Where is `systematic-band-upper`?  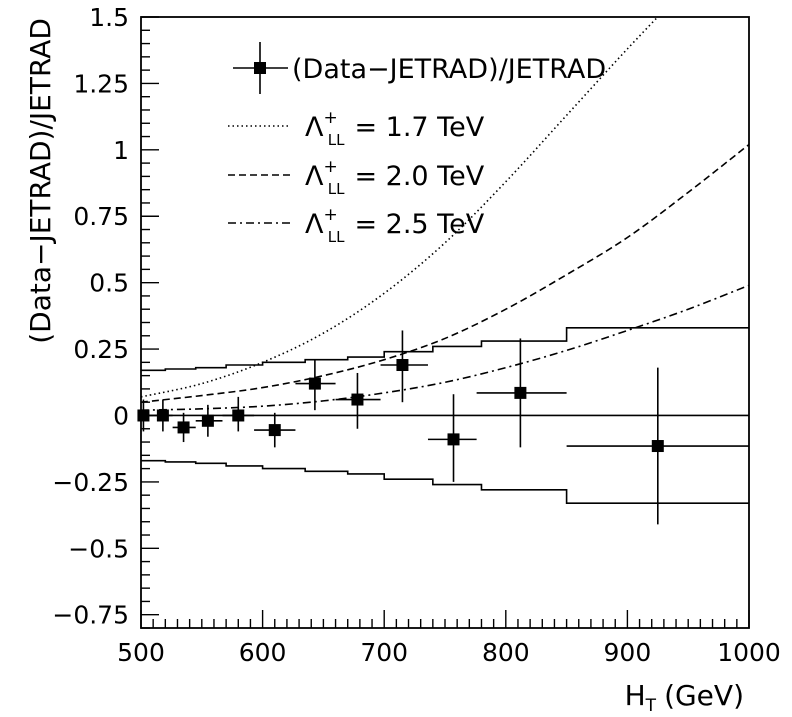
systematic-band-upper is located at coordinates (445, 349).